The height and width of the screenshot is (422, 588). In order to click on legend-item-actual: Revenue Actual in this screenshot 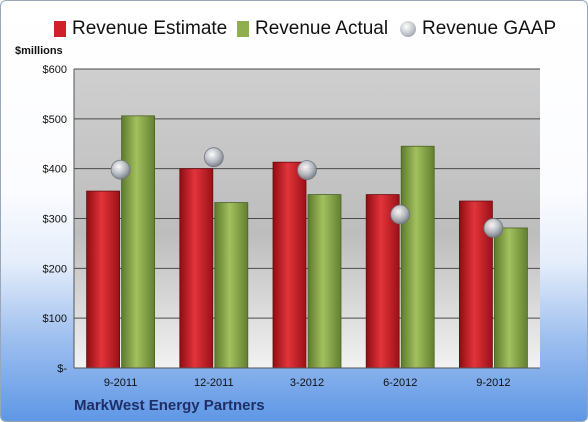, I will do `click(312, 29)`.